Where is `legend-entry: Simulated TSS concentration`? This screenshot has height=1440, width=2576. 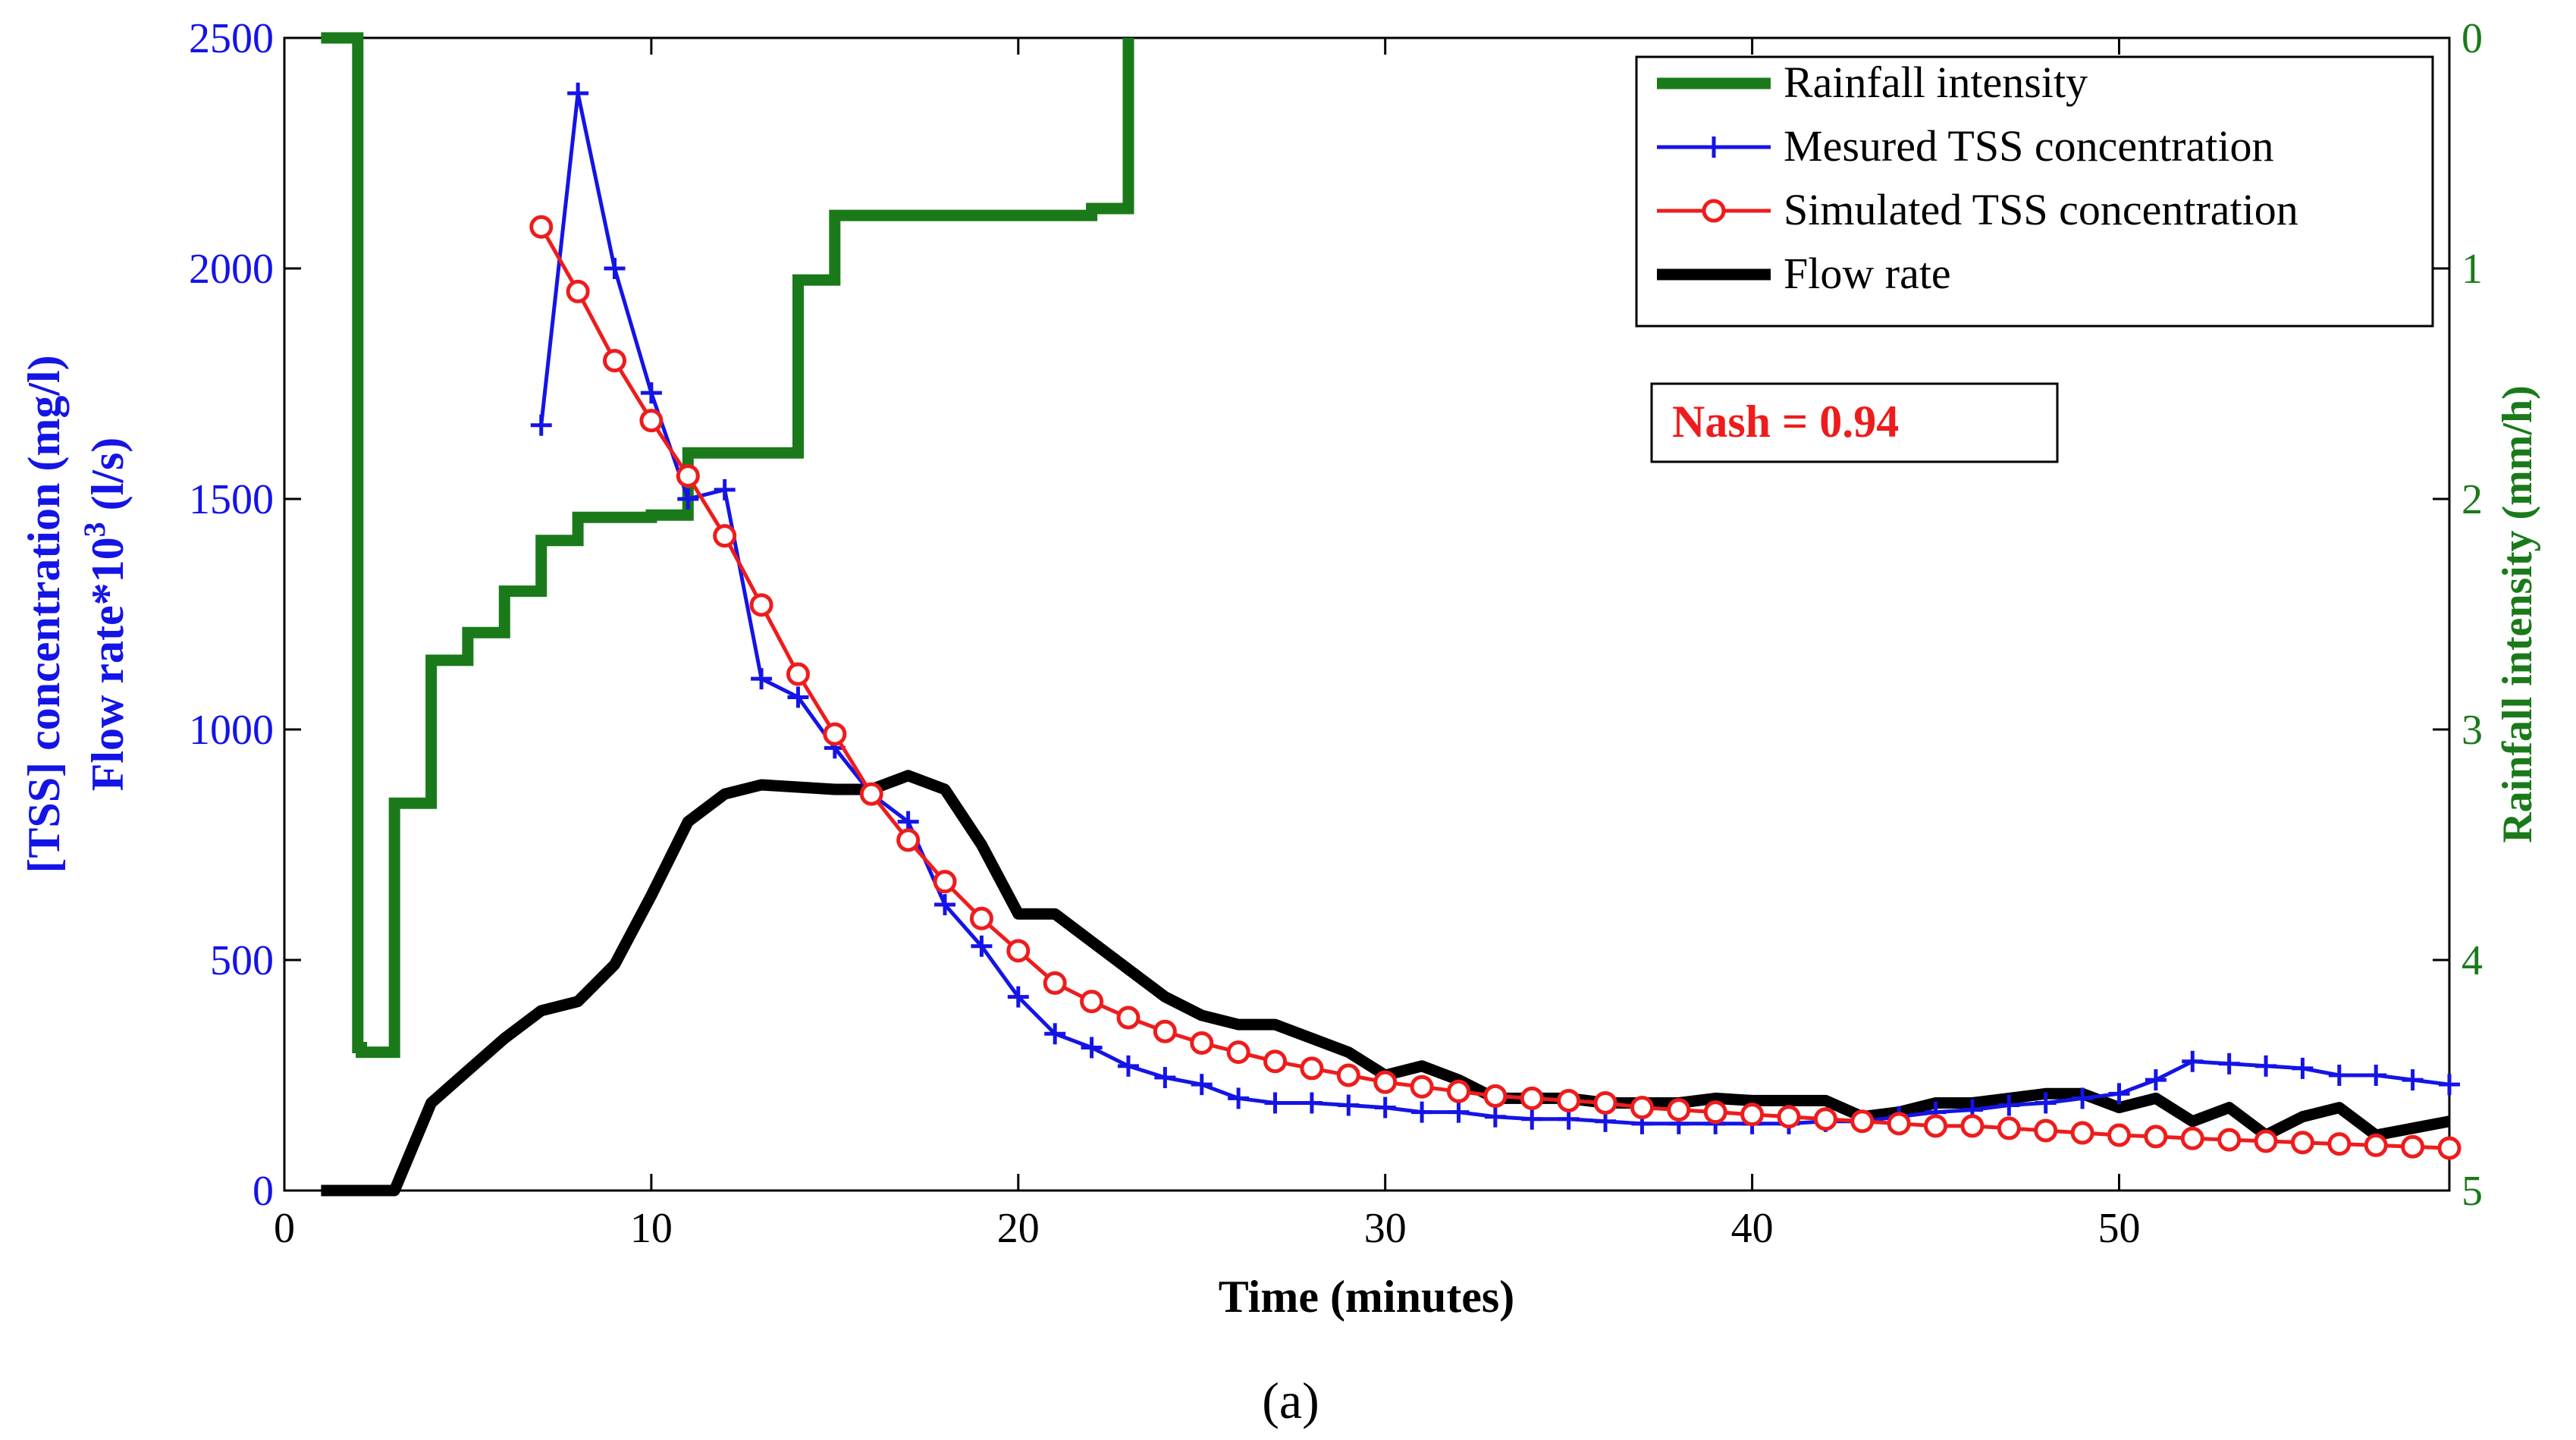 legend-entry: Simulated TSS concentration is located at coordinates (1977, 210).